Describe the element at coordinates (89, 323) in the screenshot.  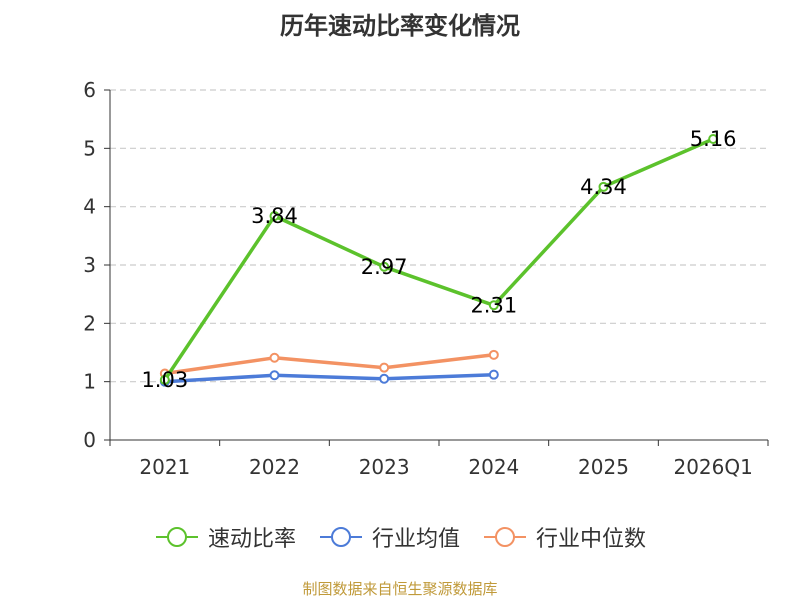
I see `y-tick-label: 2` at that location.